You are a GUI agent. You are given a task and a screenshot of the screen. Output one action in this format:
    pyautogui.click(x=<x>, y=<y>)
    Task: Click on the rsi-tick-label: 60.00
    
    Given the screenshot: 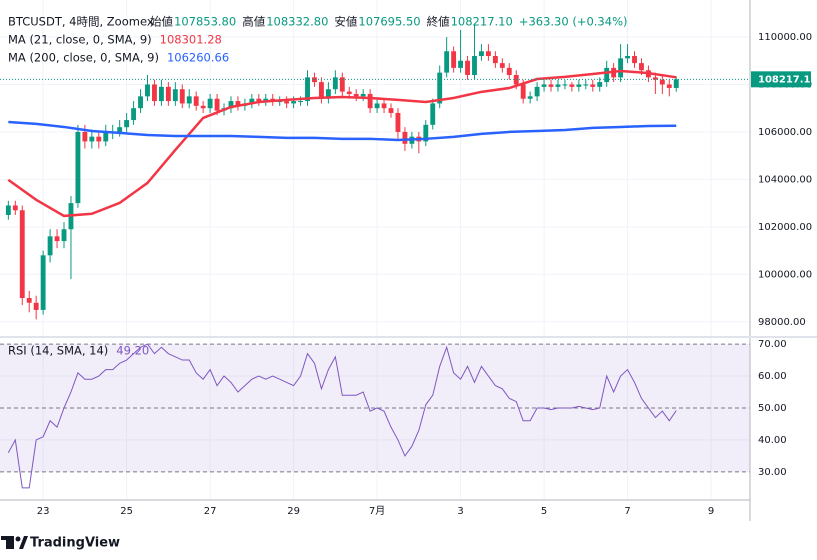 What is the action you would take?
    pyautogui.click(x=772, y=376)
    